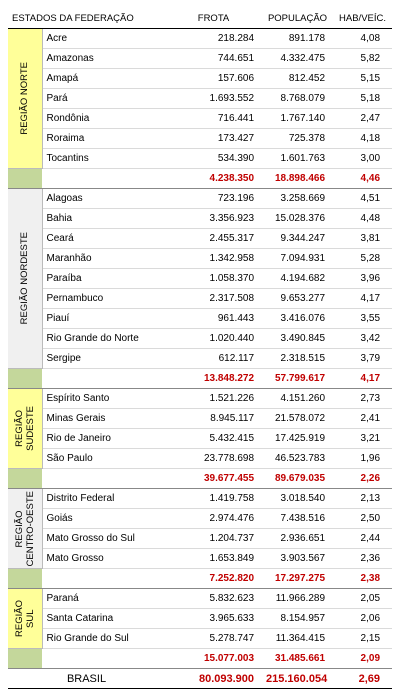 This screenshot has width=400, height=694. Describe the element at coordinates (363, 418) in the screenshot. I see `state-value: 2,41` at that location.